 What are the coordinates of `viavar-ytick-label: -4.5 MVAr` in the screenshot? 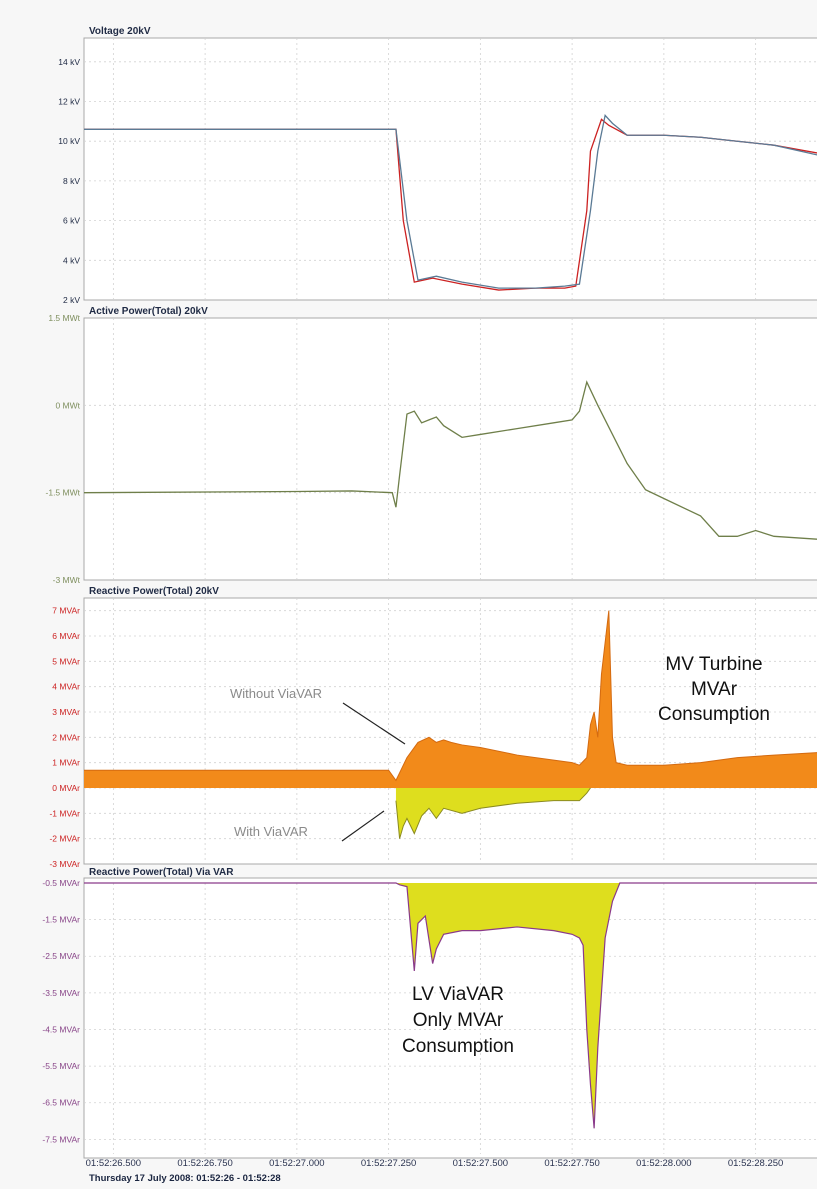 It's located at (61, 1029).